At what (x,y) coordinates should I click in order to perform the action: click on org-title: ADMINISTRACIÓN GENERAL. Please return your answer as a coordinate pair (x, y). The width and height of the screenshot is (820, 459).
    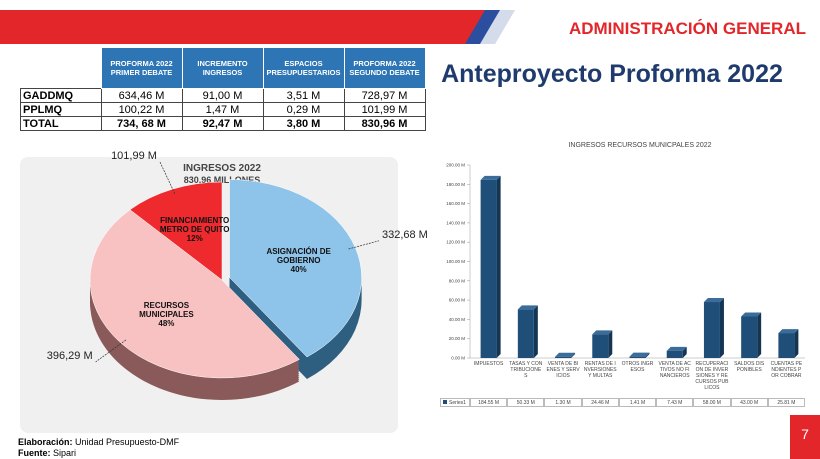
    Looking at the image, I should click on (687, 28).